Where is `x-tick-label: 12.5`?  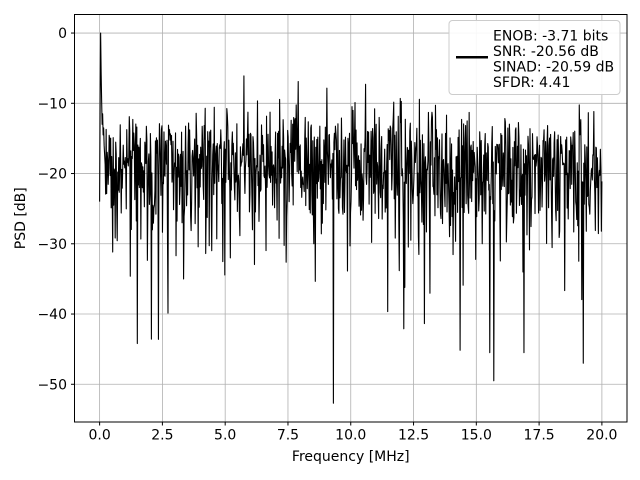
x-tick-label: 12.5 is located at coordinates (413, 436).